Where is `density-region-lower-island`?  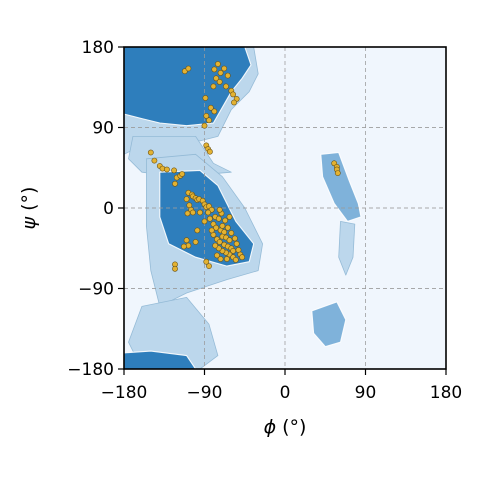
density-region-lower-island is located at coordinates (329, 324).